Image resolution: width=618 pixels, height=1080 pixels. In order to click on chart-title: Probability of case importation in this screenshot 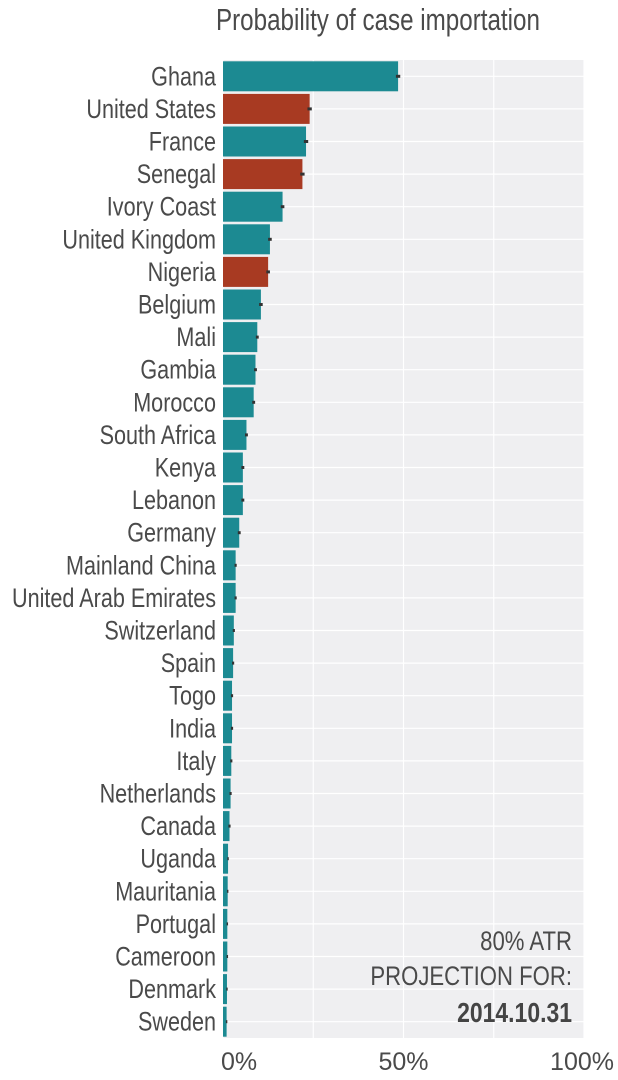, I will do `click(378, 19)`.